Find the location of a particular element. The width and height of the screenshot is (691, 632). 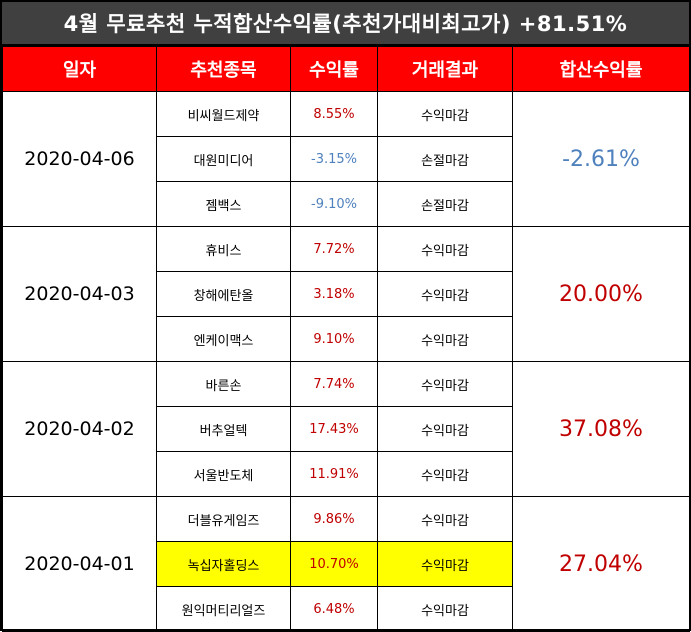

table-row: 버추얼텍 17.43% 수익마감 is located at coordinates (346, 429).